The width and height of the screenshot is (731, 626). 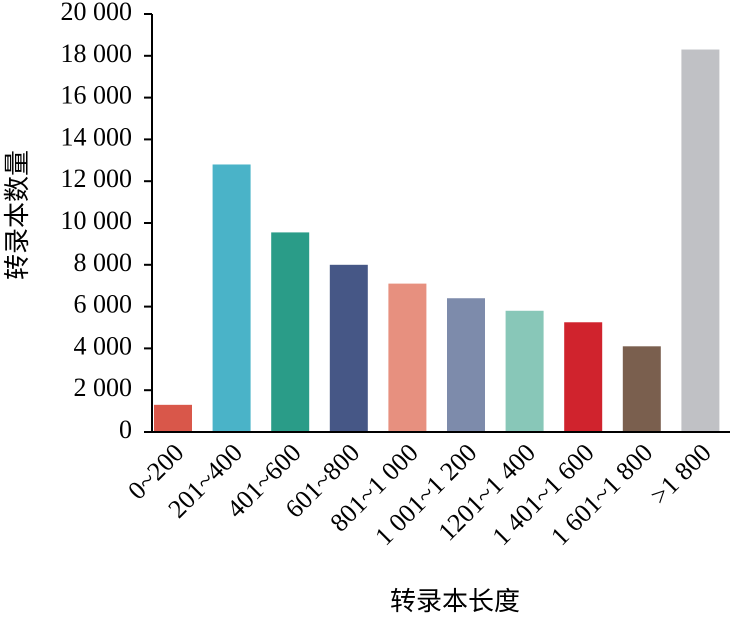 What do you see at coordinates (103, 262) in the screenshot?
I see `y-tick-label: 8 000` at bounding box center [103, 262].